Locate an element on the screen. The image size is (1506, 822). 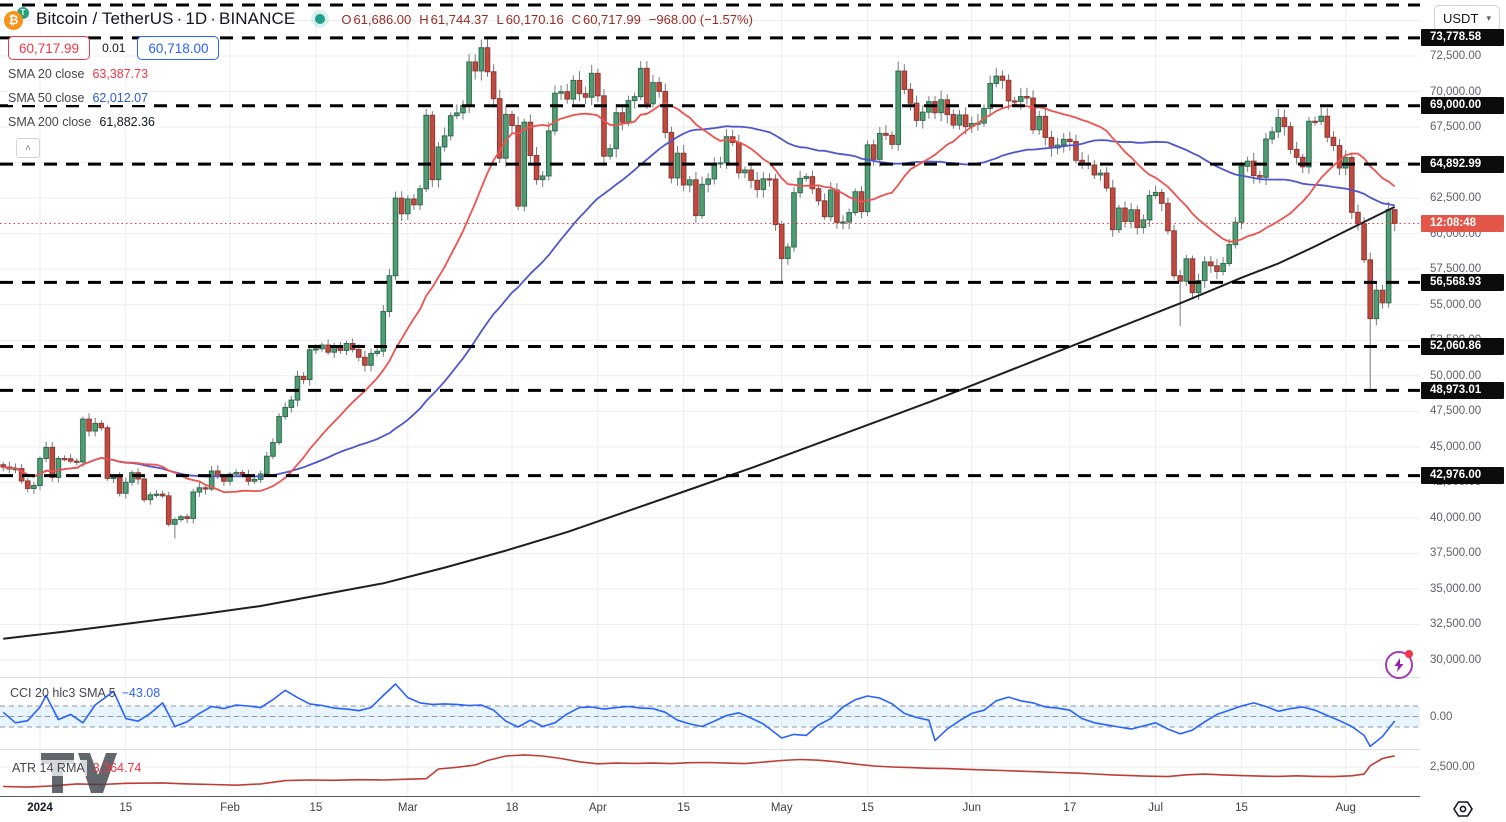
spread-value: 0.01 is located at coordinates (114, 48).